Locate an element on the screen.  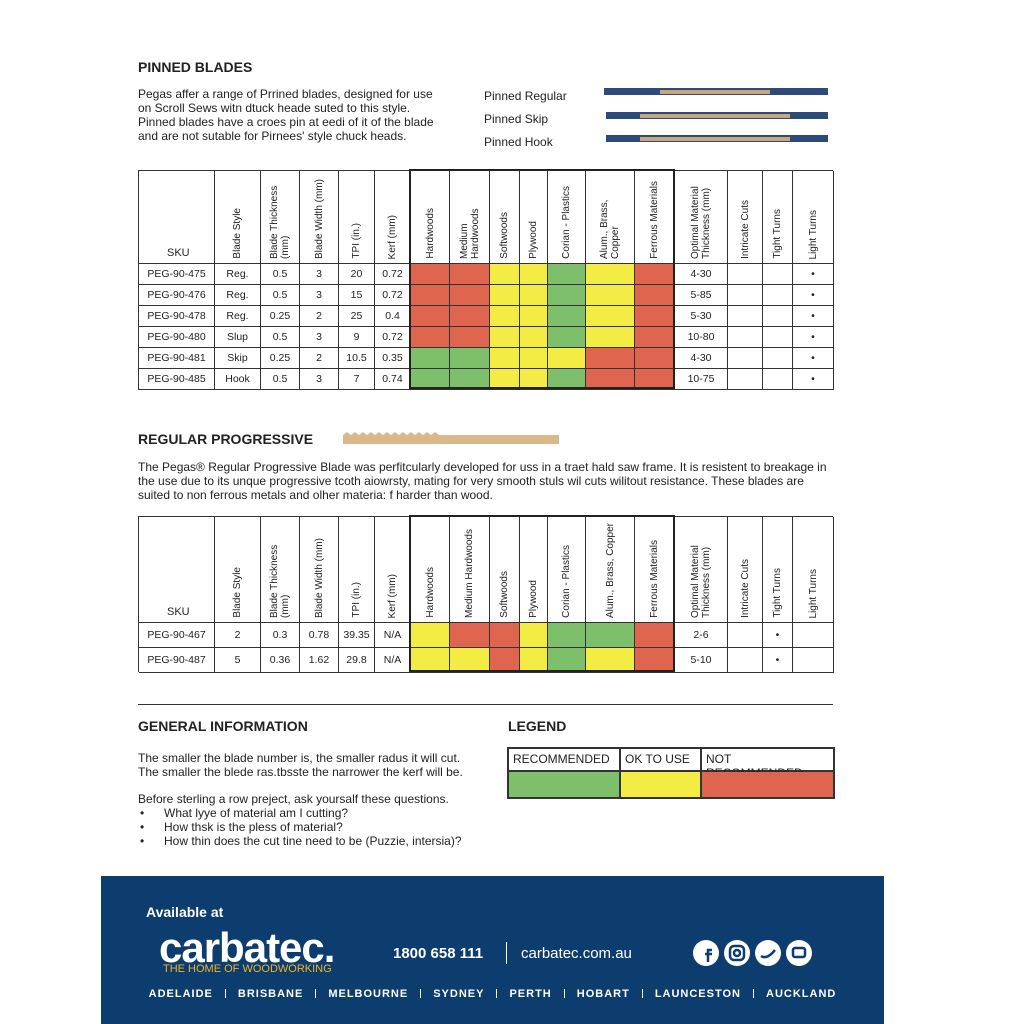
divider is located at coordinates (485, 704).